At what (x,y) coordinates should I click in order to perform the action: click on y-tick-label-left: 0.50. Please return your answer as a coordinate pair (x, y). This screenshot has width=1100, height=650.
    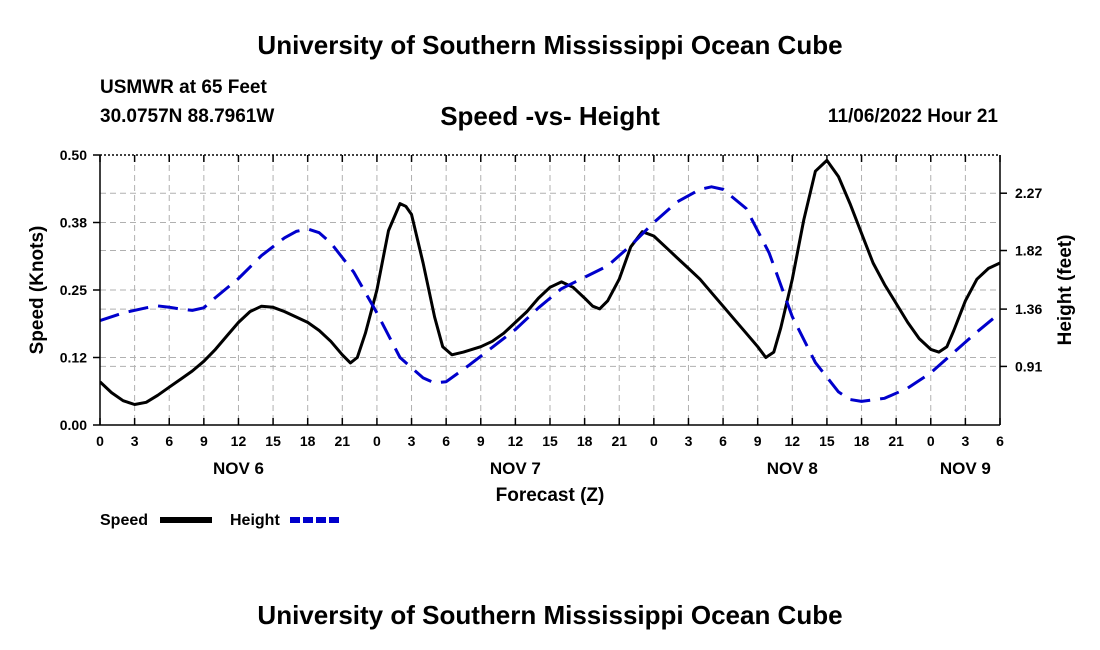
    Looking at the image, I should click on (73, 155).